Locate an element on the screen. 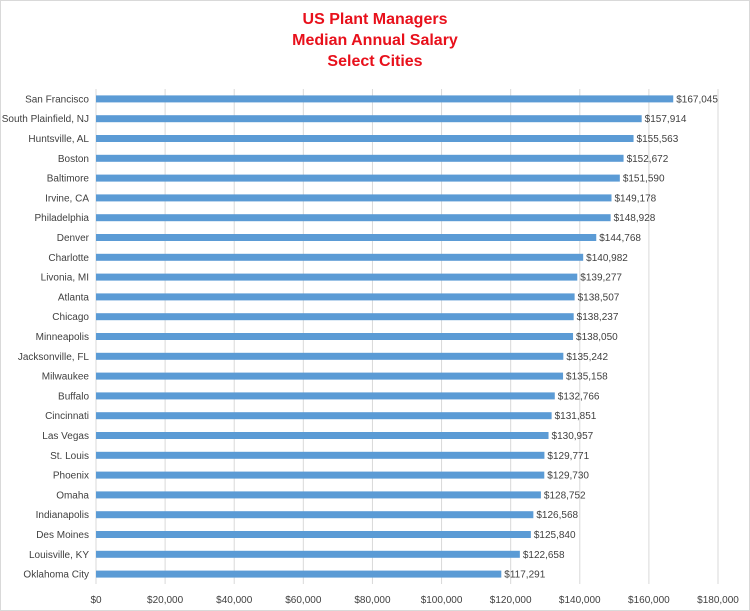 The image size is (750, 611). data-label: $138,507 is located at coordinates (599, 297).